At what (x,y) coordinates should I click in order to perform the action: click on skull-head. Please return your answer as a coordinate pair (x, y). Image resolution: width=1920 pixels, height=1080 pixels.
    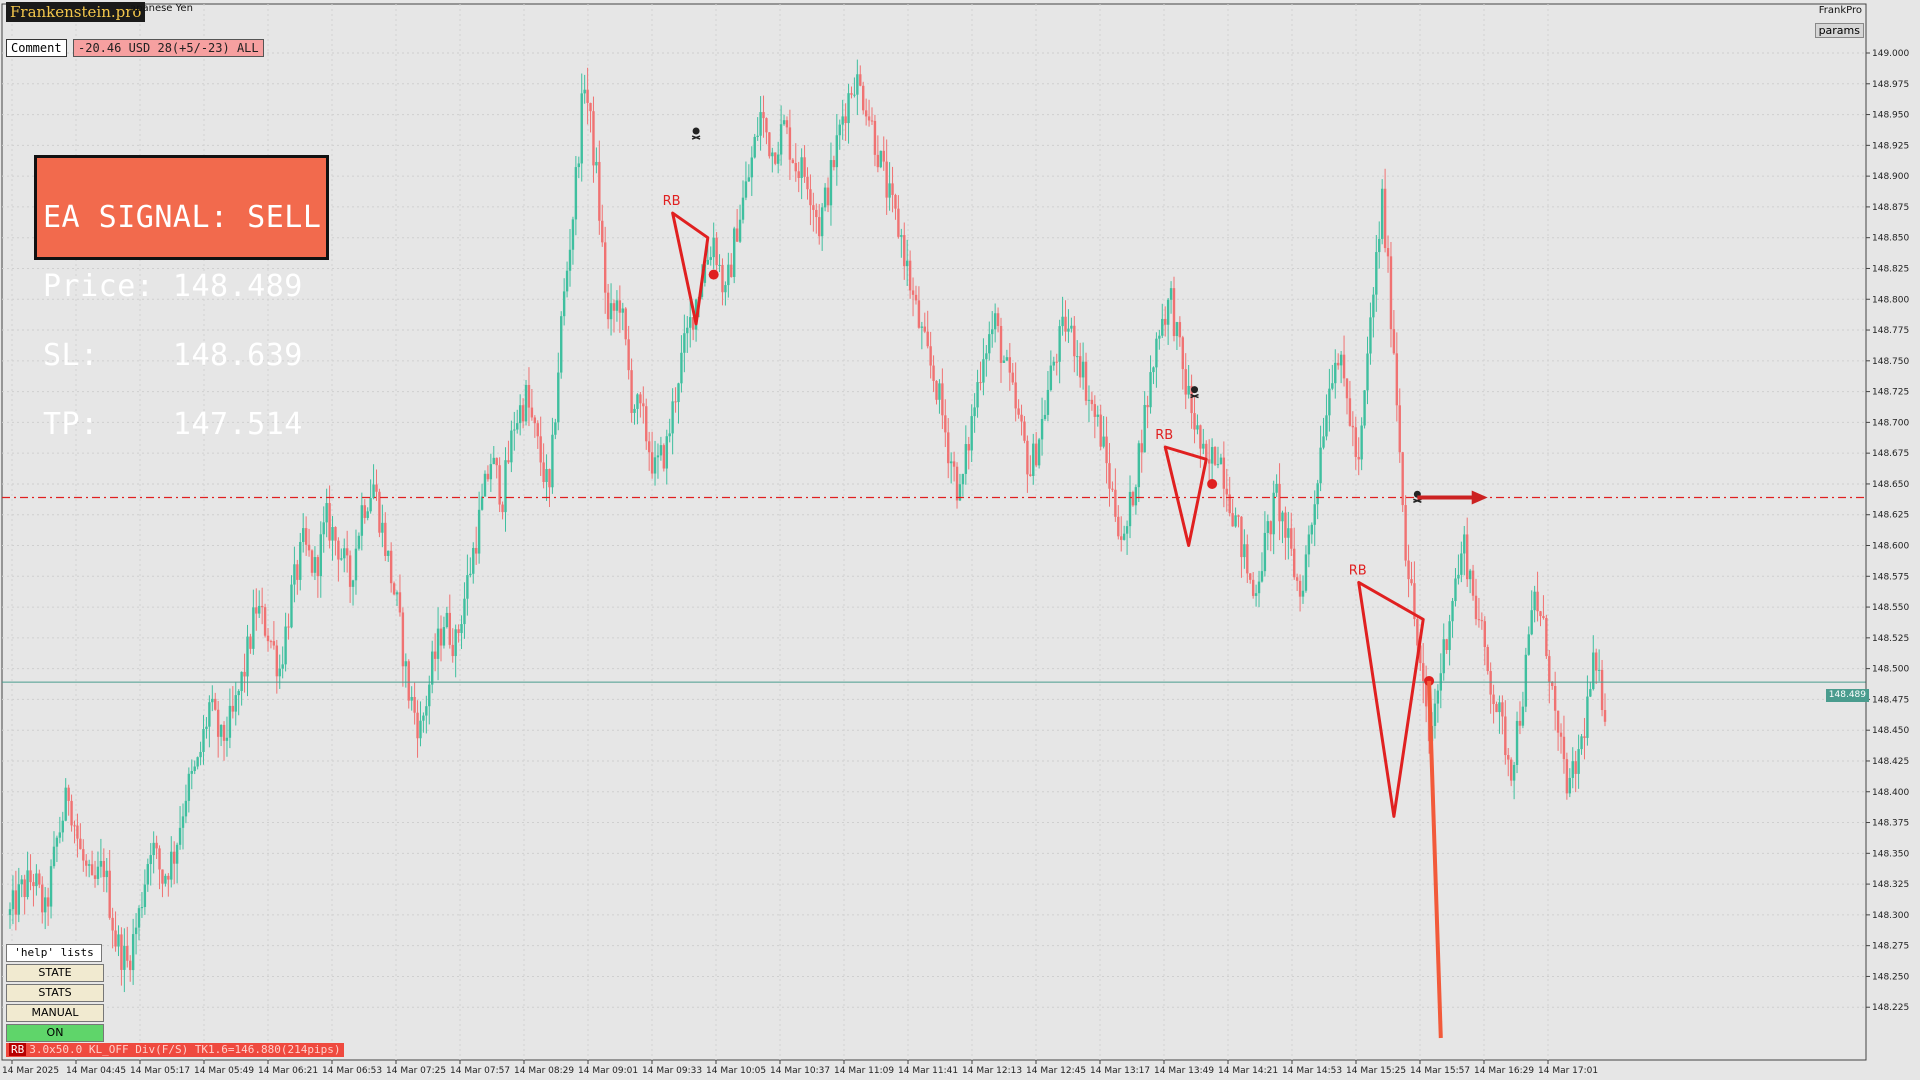
    Looking at the image, I should click on (1195, 390).